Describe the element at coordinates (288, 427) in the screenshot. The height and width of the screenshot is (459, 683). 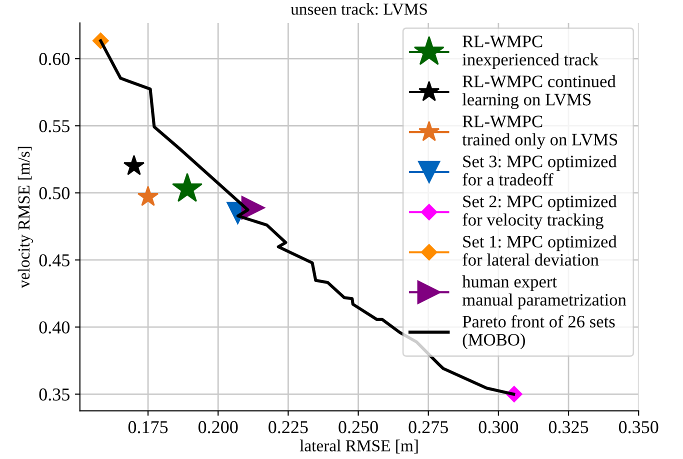
I see `x-tick-label: 0.225` at that location.